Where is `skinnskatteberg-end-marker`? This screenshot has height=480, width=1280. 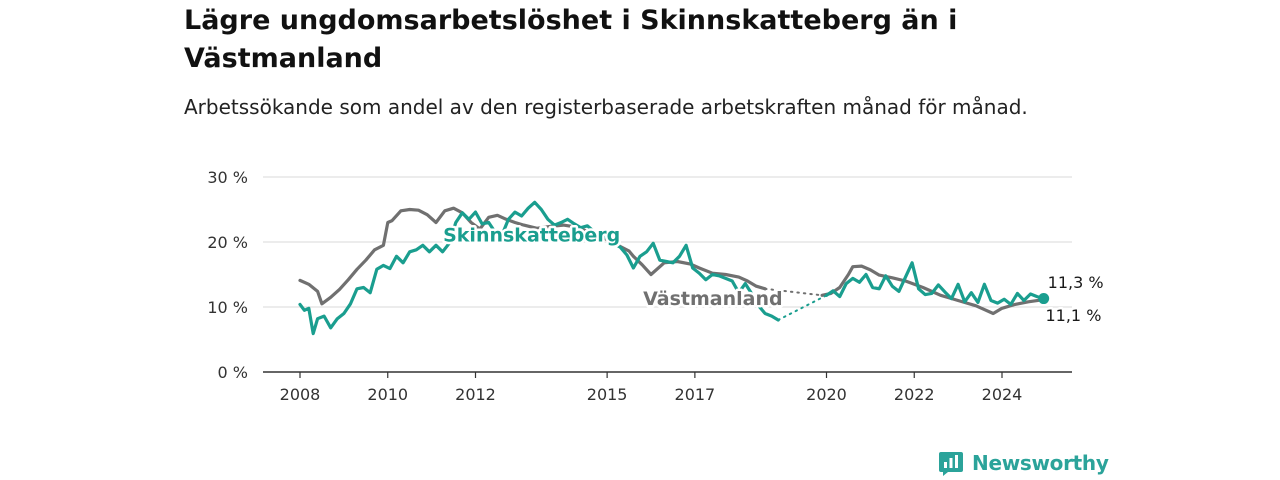 skinnskatteberg-end-marker is located at coordinates (1044, 299).